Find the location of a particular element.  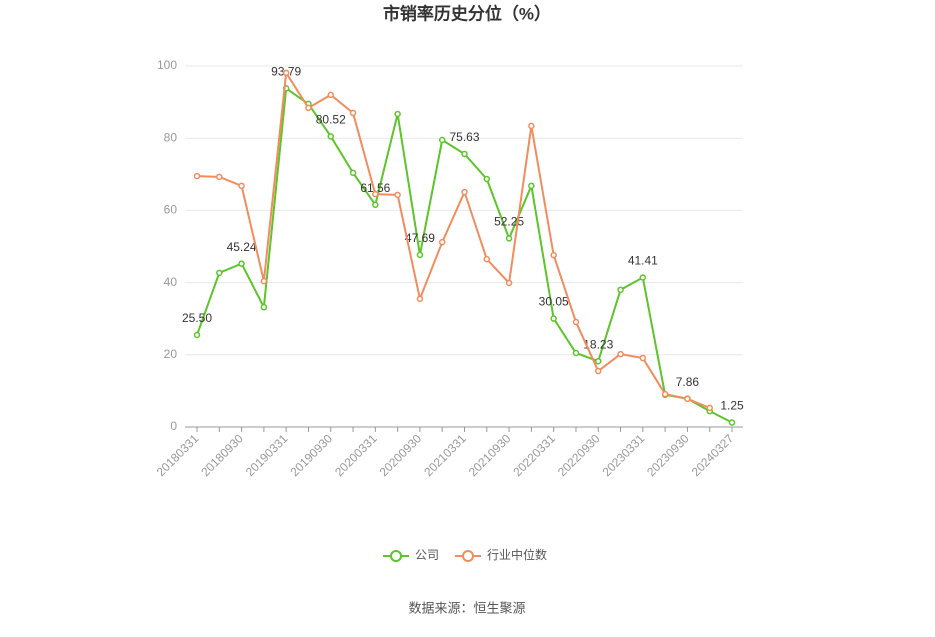

legend-label: 公司 is located at coordinates (427, 555).